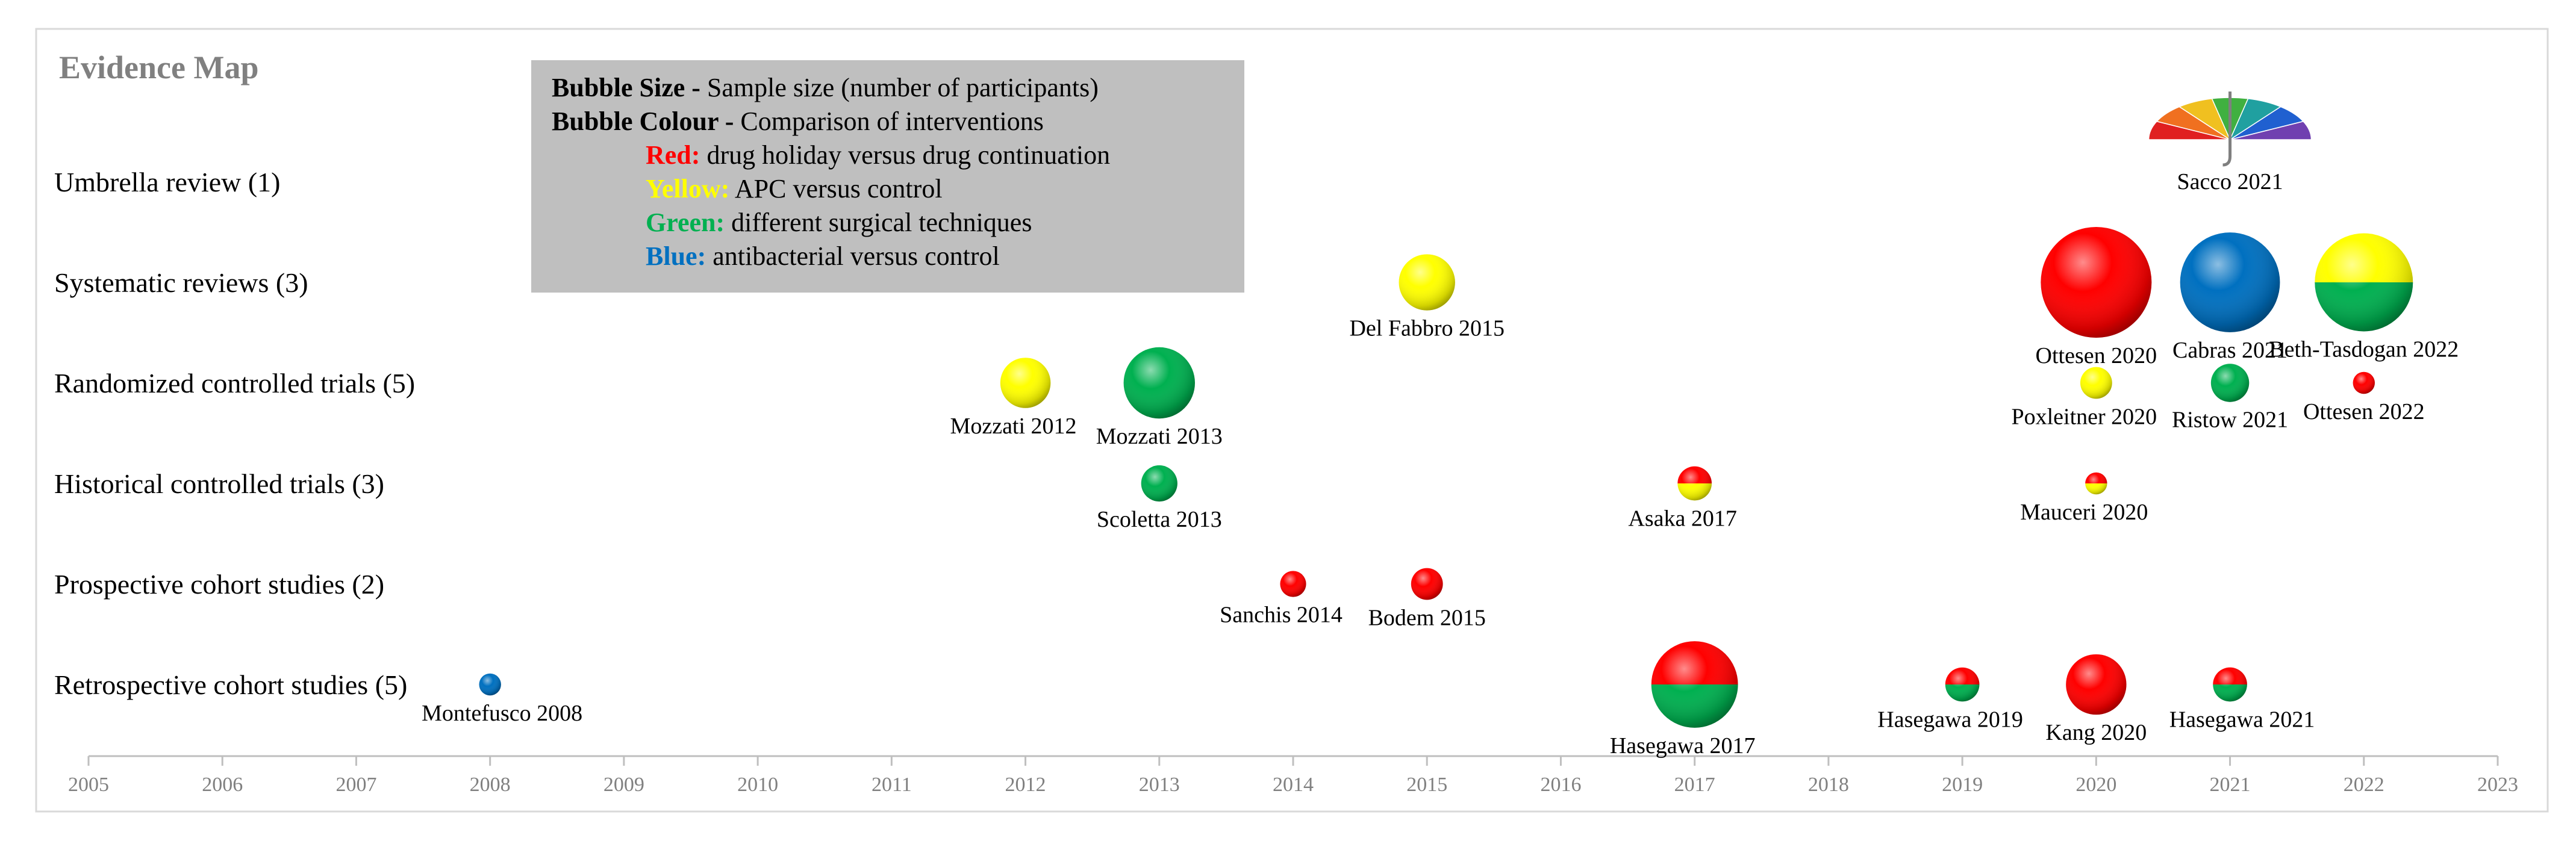  What do you see at coordinates (1694, 785) in the screenshot?
I see `x-tick-label-2017: 2017` at bounding box center [1694, 785].